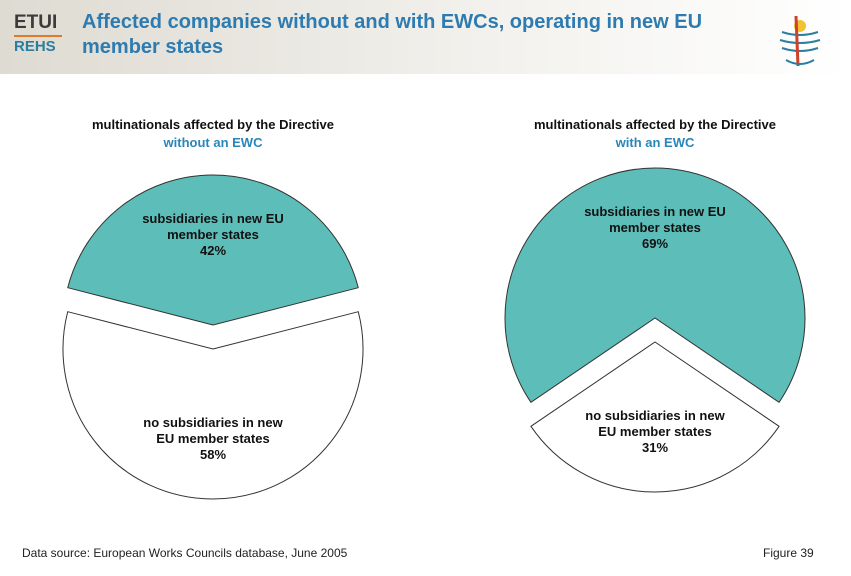 This screenshot has height=576, width=851. I want to click on slice-value: 58%, so click(213, 454).